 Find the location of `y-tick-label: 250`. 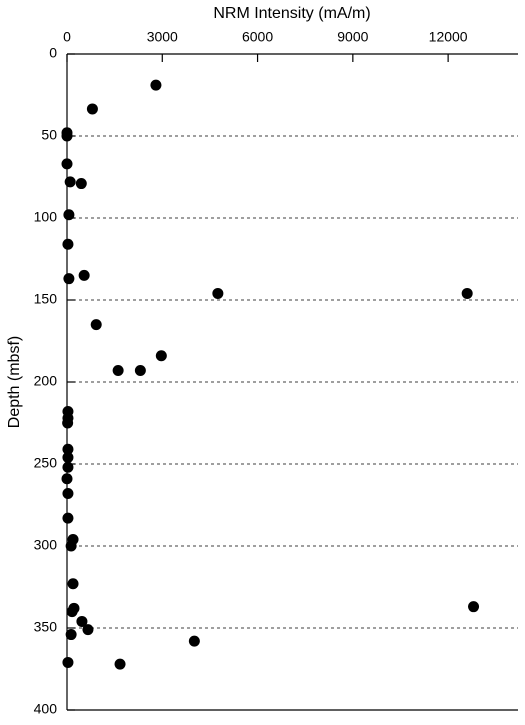

y-tick-label: 250 is located at coordinates (46, 463).